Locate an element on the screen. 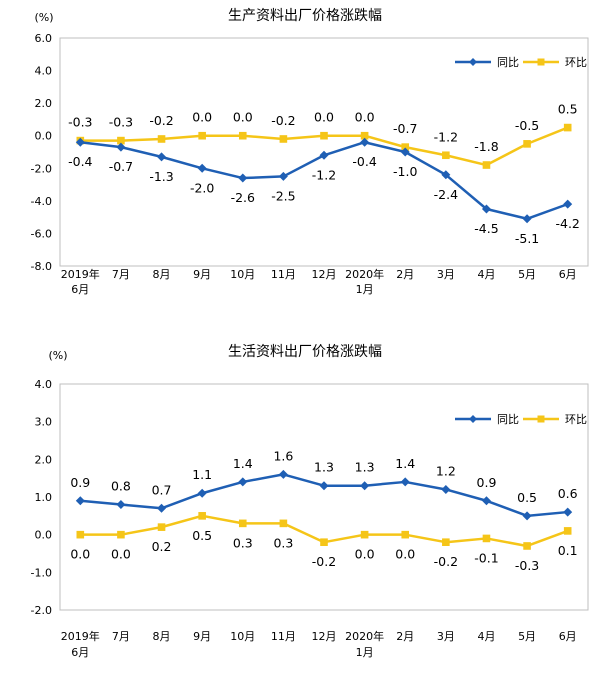  legend-item-yoy is located at coordinates (473, 419).